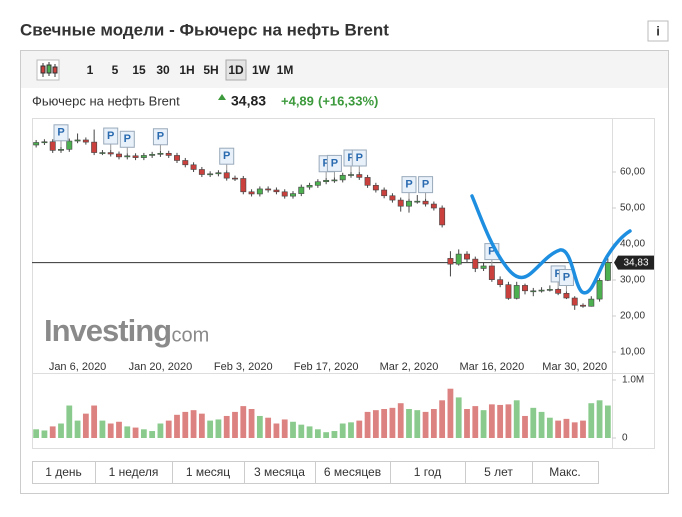  What do you see at coordinates (139, 70) in the screenshot?
I see `interval-button: 15` at bounding box center [139, 70].